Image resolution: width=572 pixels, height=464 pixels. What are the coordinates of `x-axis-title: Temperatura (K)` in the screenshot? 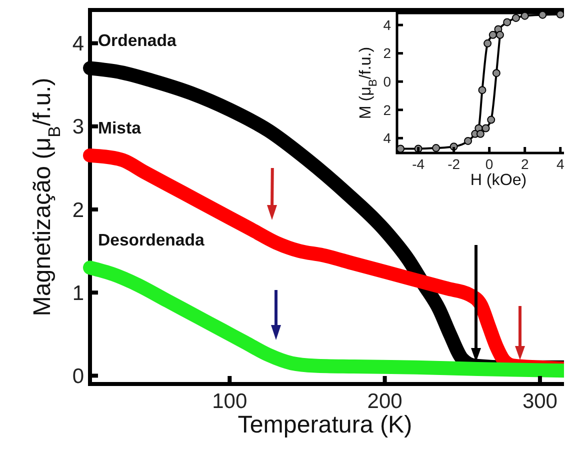 It's located at (325, 424).